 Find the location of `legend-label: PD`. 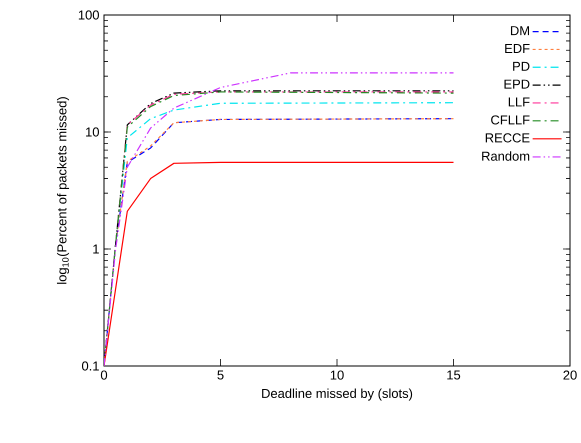

legend-label: PD is located at coordinates (521, 66).